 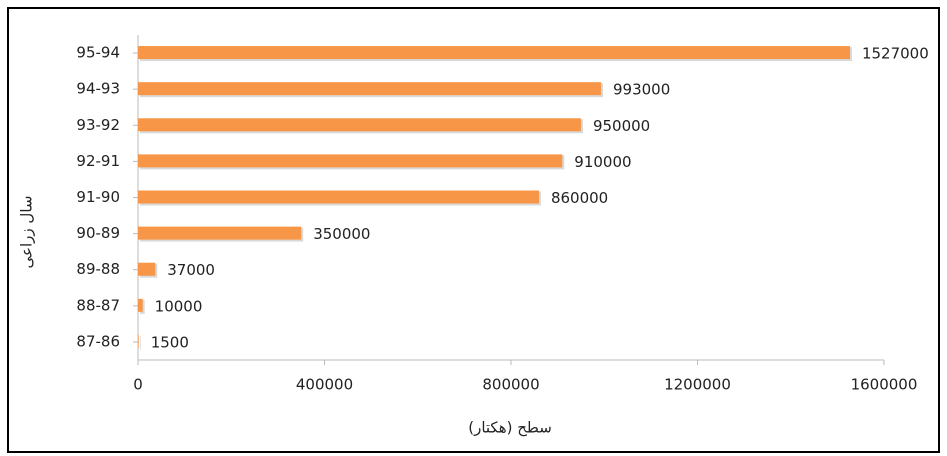 I want to click on x-tick-label: 1200000, so click(x=697, y=385).